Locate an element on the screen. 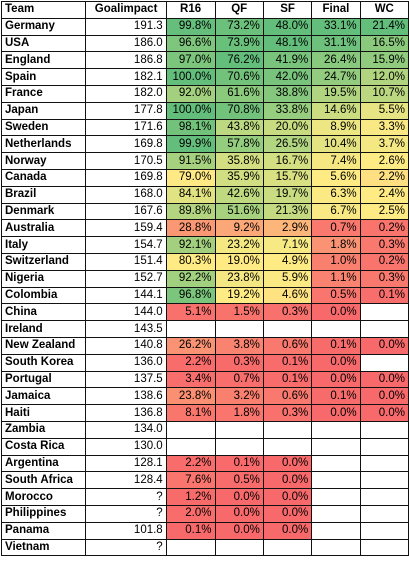 This screenshot has width=409, height=563. qf-cell: 0.0% is located at coordinates (239, 497).